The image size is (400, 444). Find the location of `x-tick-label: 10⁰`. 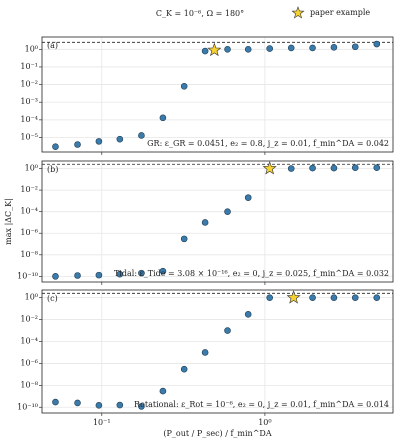

x-tick-label: 10⁰ is located at coordinates (264, 422).